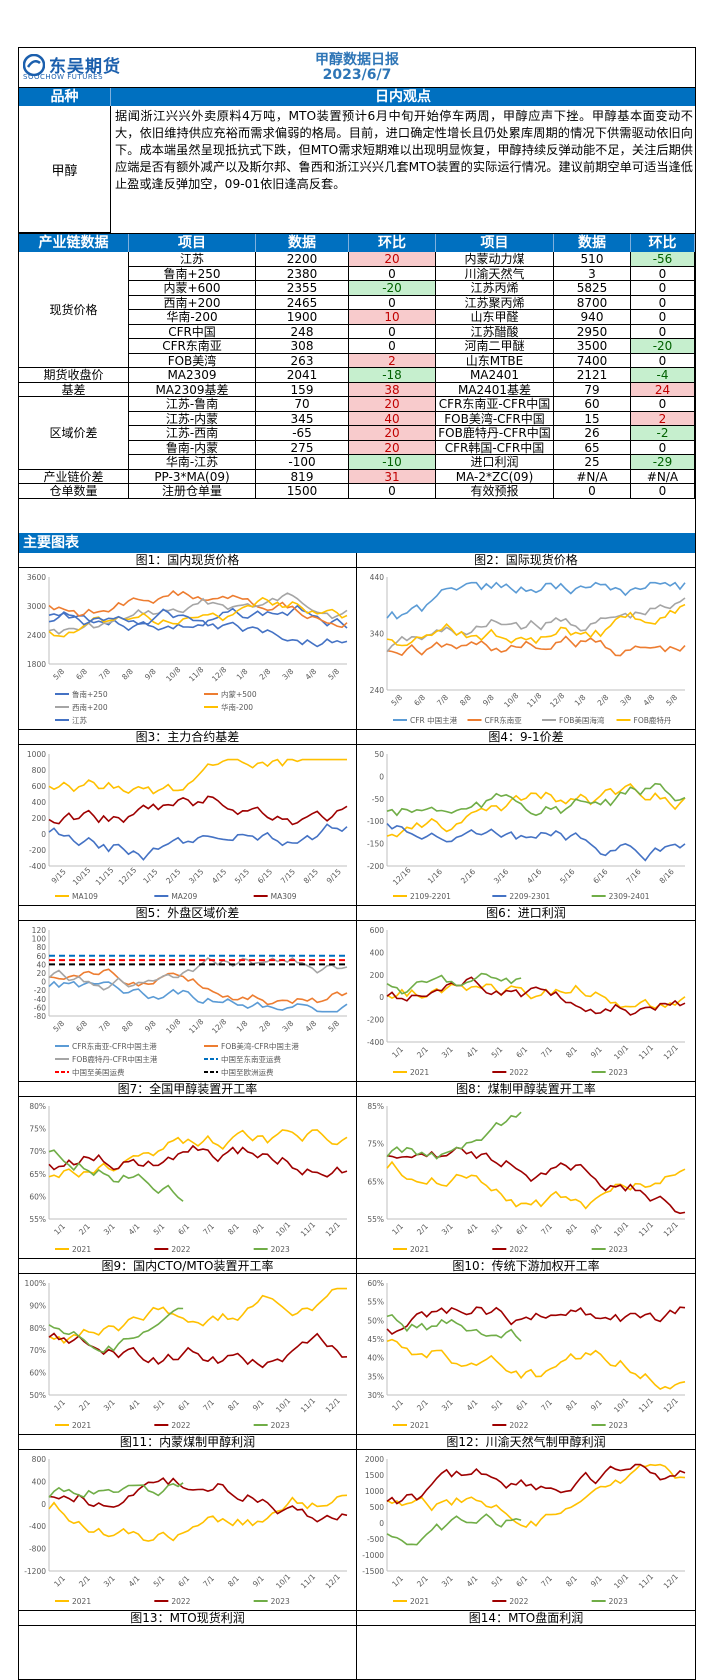 This screenshot has width=712, height=1680. I want to click on table-cell: -20, so click(663, 346).